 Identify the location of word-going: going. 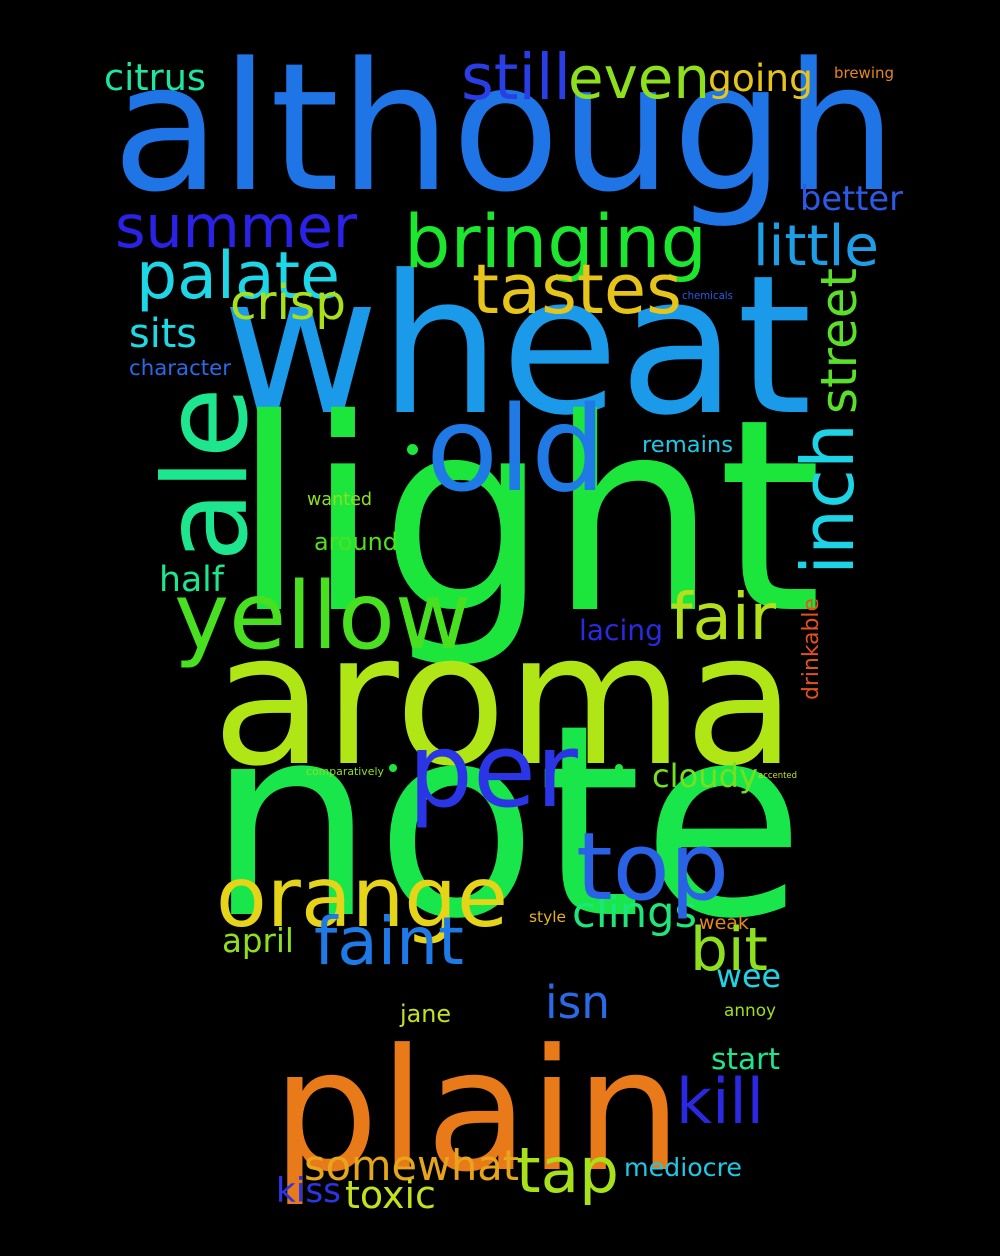
(760, 78).